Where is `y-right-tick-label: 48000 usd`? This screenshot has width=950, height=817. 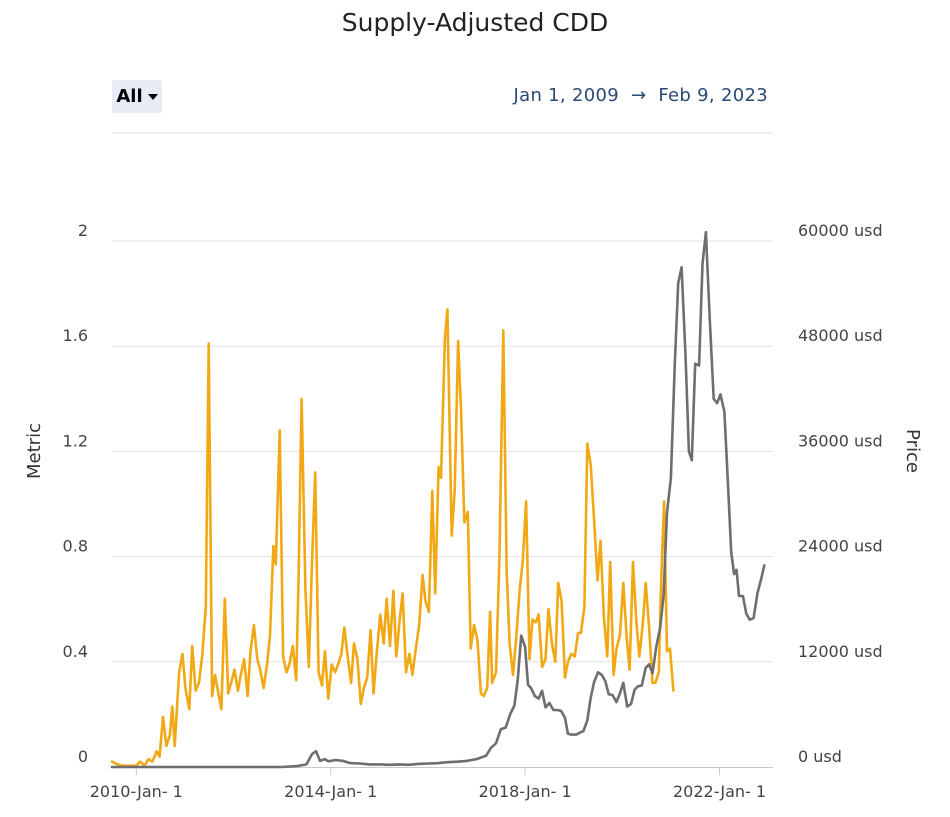
y-right-tick-label: 48000 usd is located at coordinates (840, 335).